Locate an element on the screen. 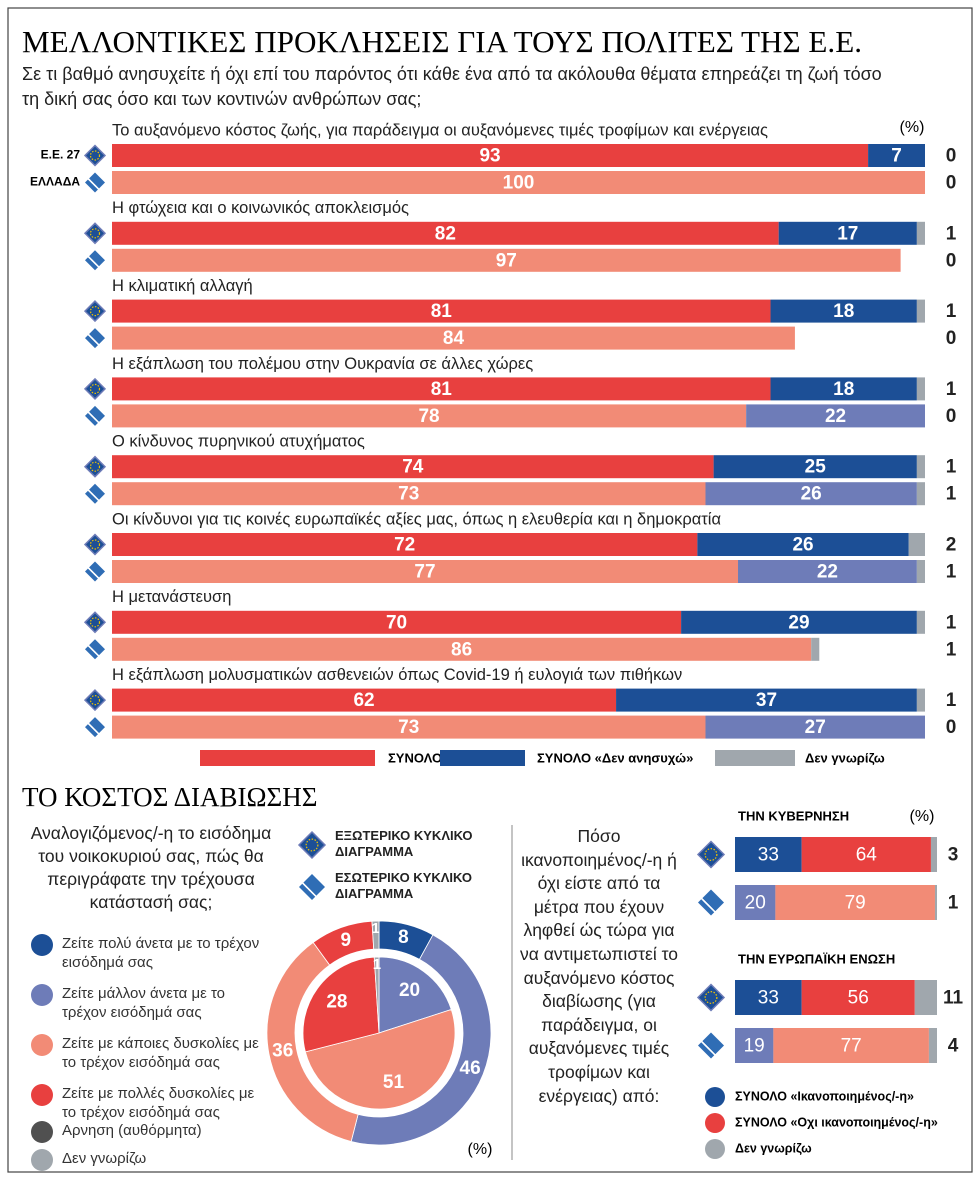  bar-value-label: 72 is located at coordinates (404, 545).